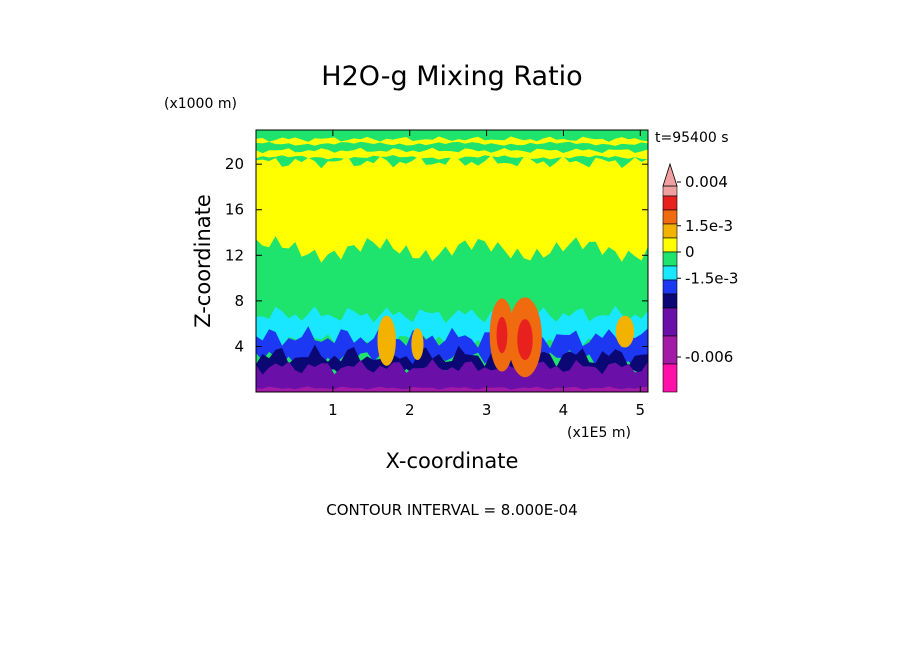  Describe the element at coordinates (564, 410) in the screenshot. I see `x-tick-label: 4` at that location.